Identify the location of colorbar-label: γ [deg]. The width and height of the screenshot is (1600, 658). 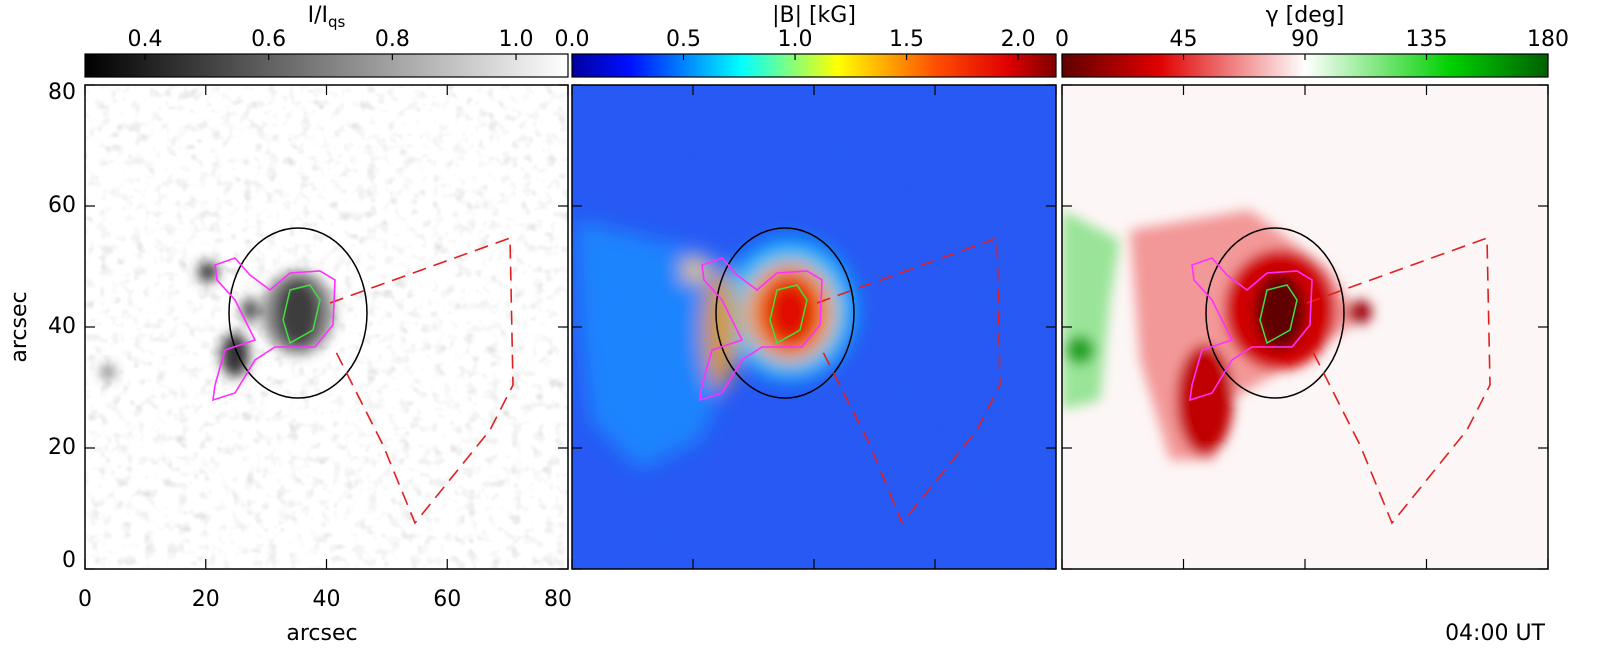
(1305, 15).